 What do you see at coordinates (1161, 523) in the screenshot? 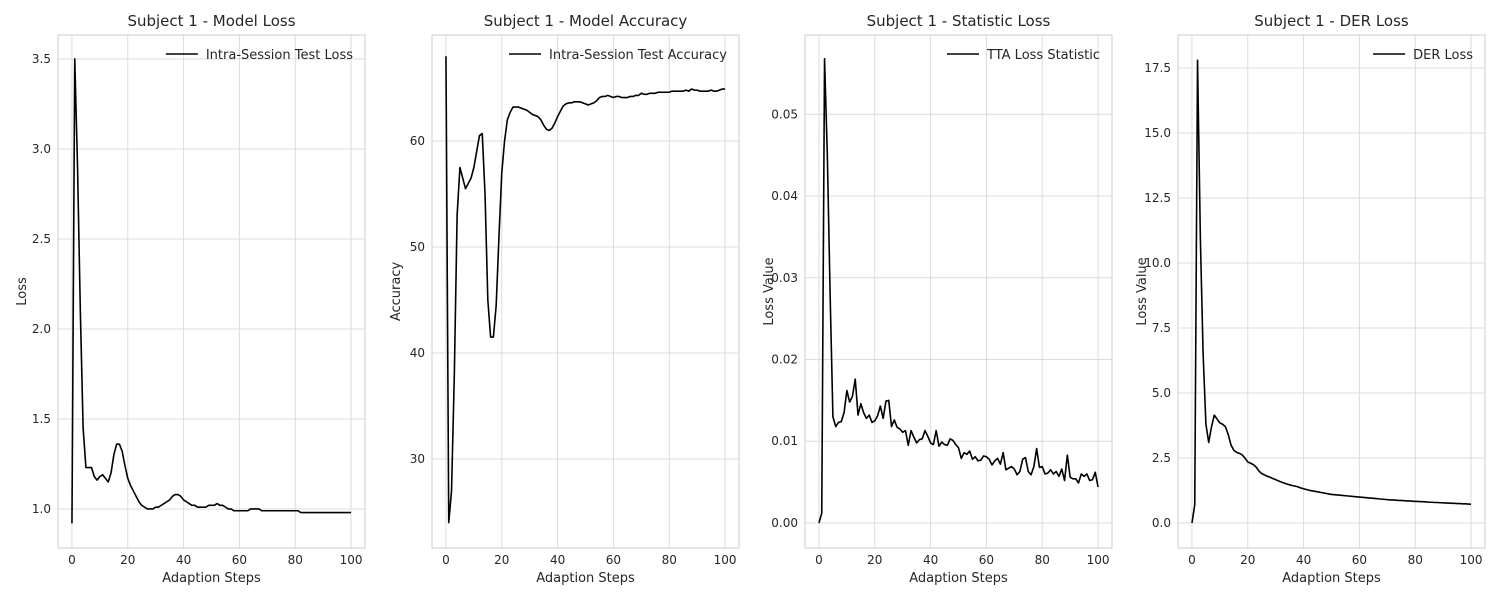
I see `y-tick-label: 0.0` at bounding box center [1161, 523].